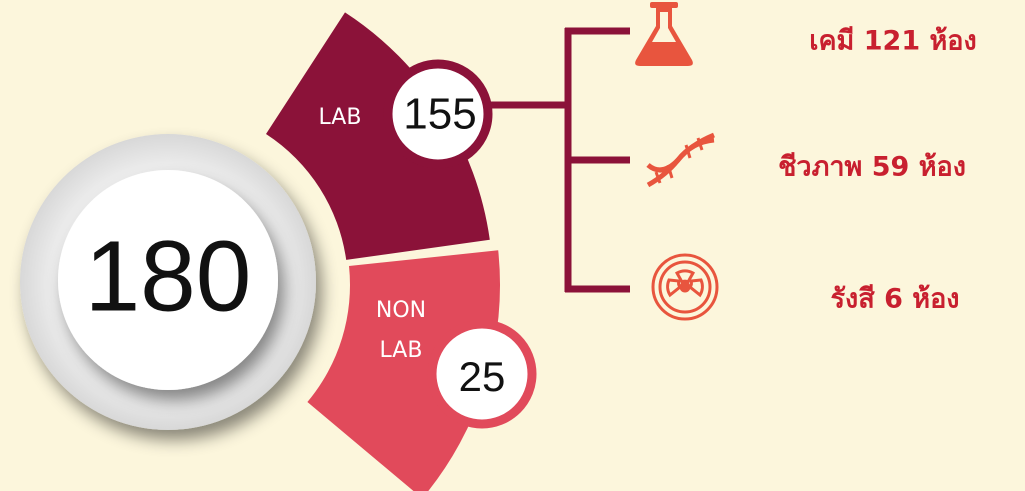  I want to click on lab-count: 155, so click(439, 114).